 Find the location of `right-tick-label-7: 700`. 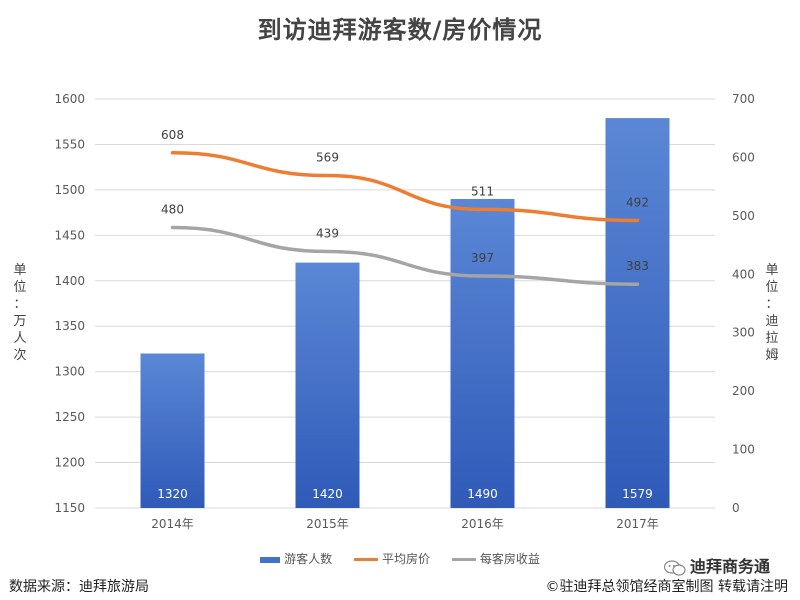

right-tick-label-7: 700 is located at coordinates (743, 99).